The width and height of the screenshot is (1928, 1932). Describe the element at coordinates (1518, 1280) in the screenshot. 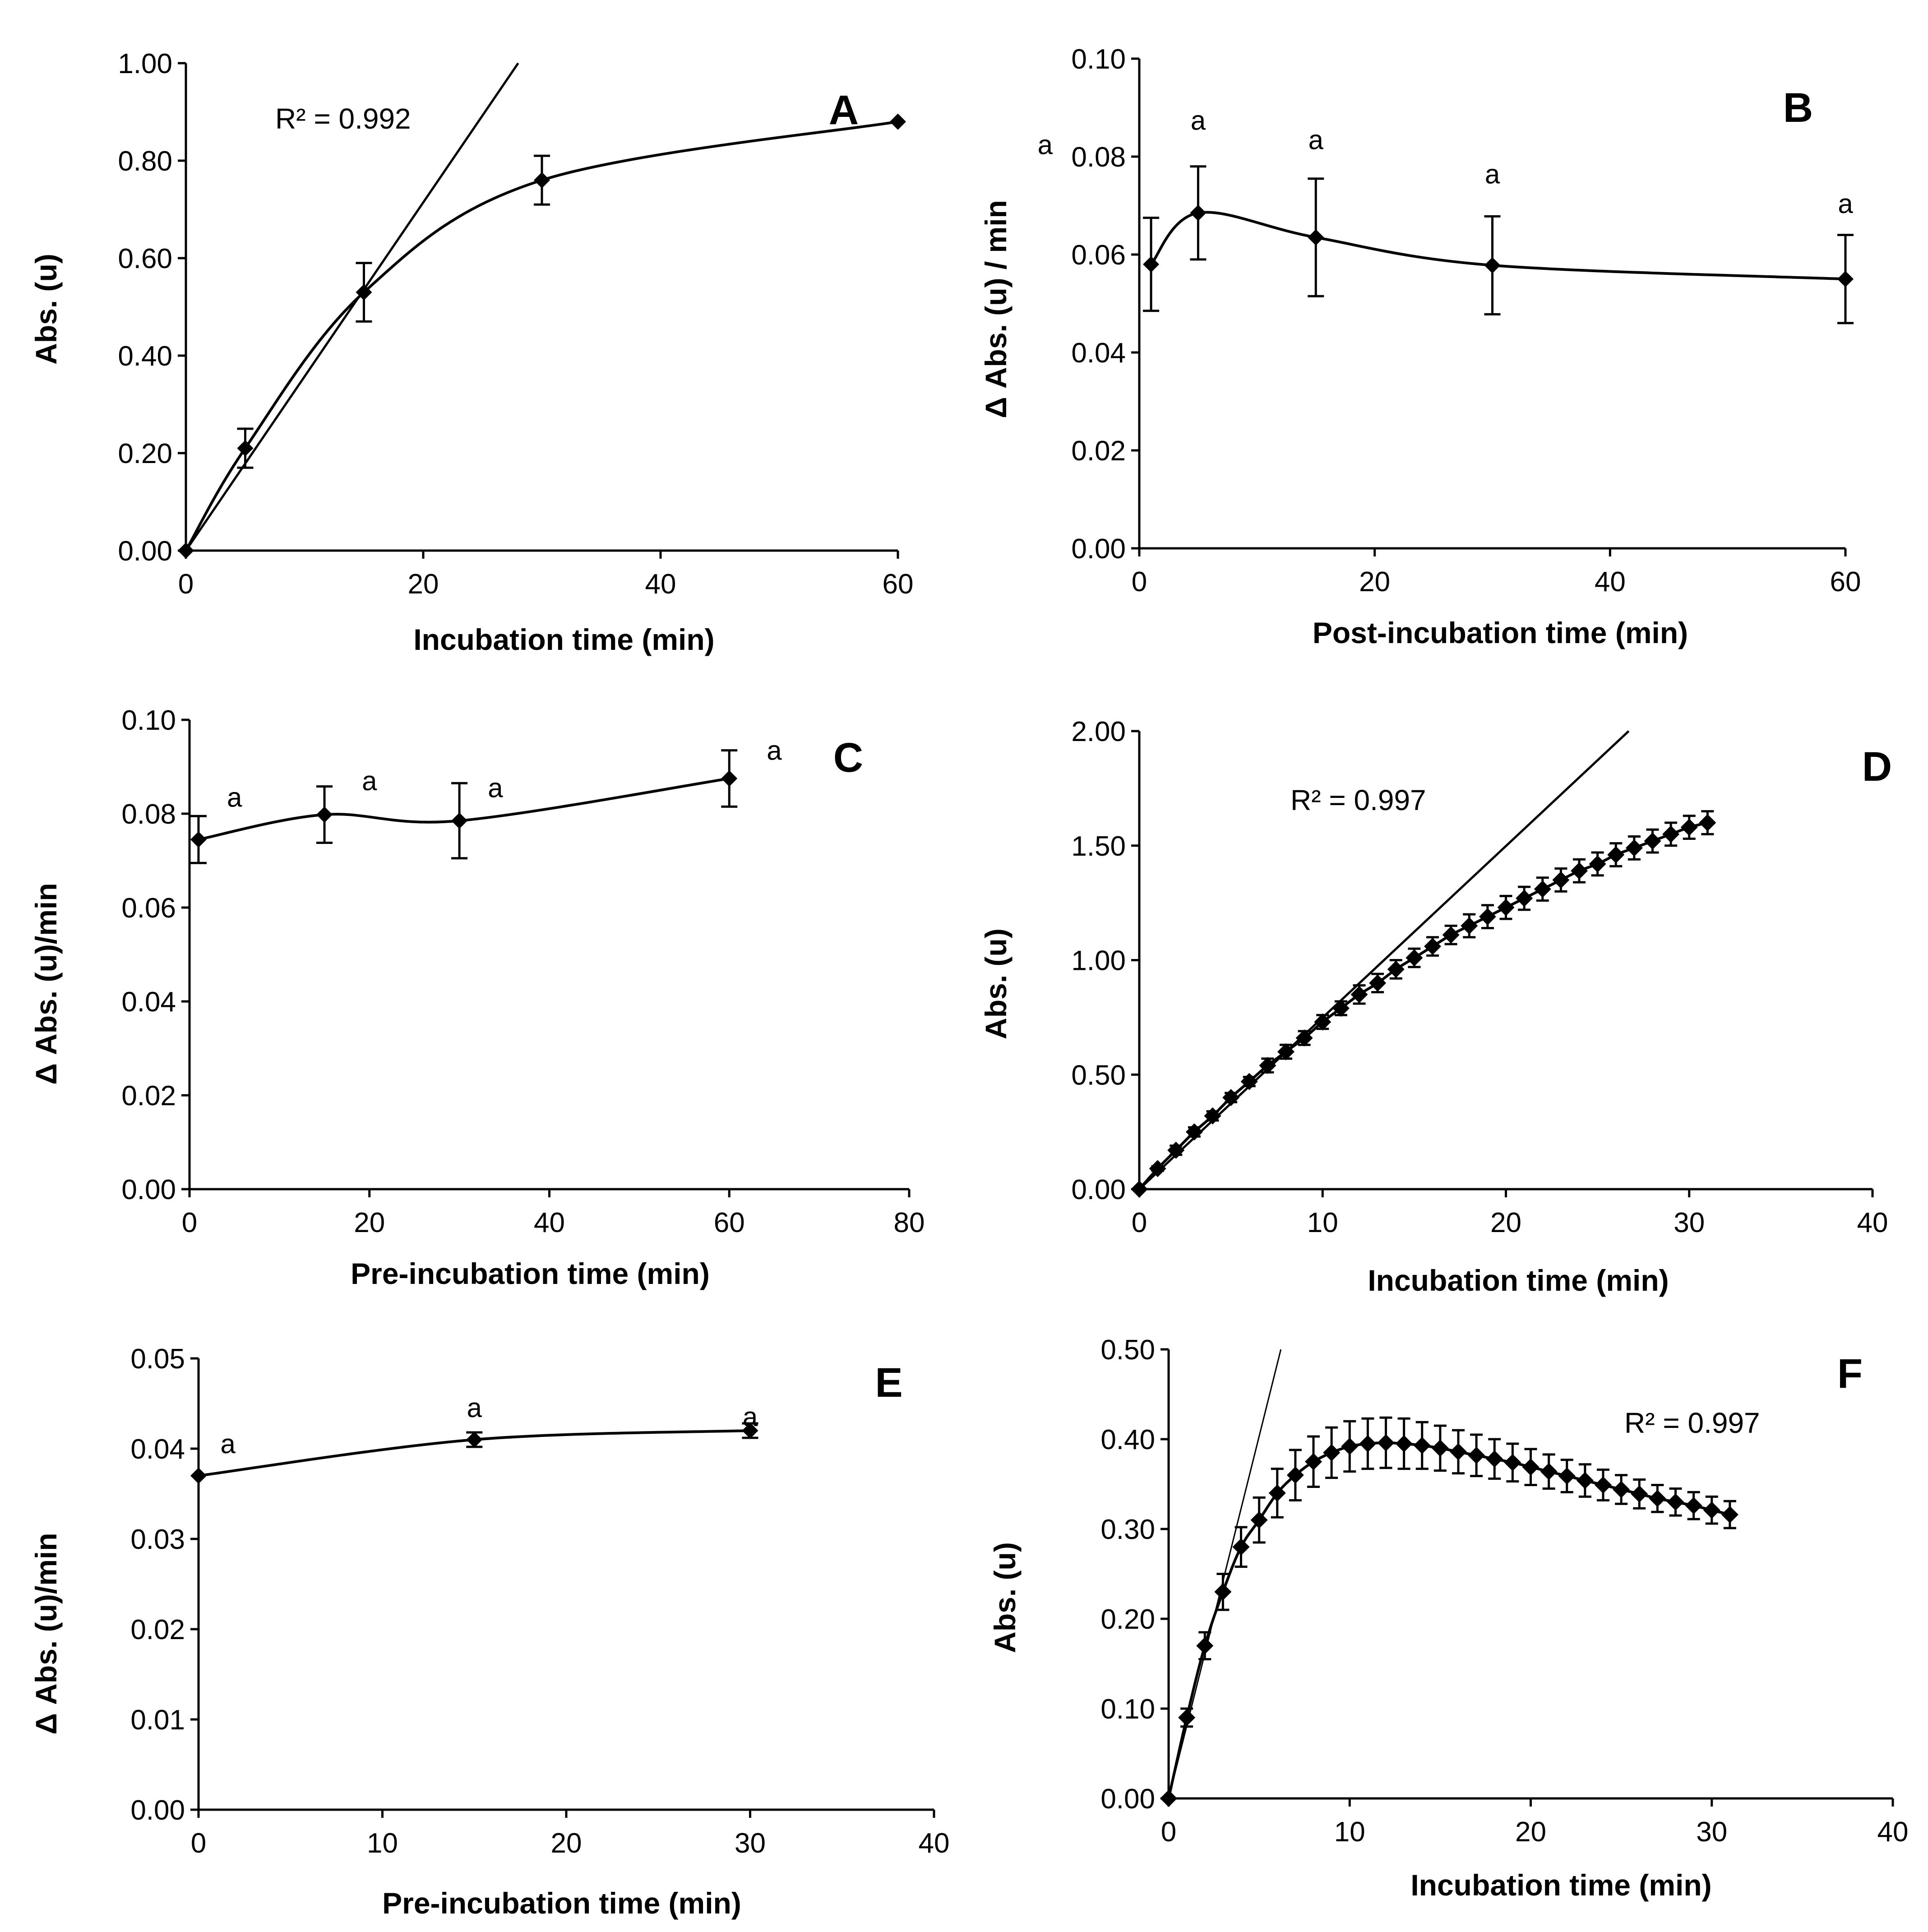

I see `panel-d-x-axis-title: Incubation time (min)` at that location.